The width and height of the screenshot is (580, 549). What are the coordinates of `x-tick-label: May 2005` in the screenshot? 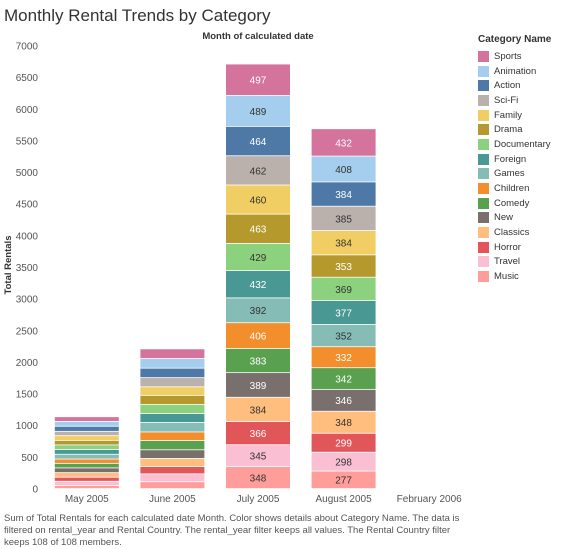 It's located at (87, 499).